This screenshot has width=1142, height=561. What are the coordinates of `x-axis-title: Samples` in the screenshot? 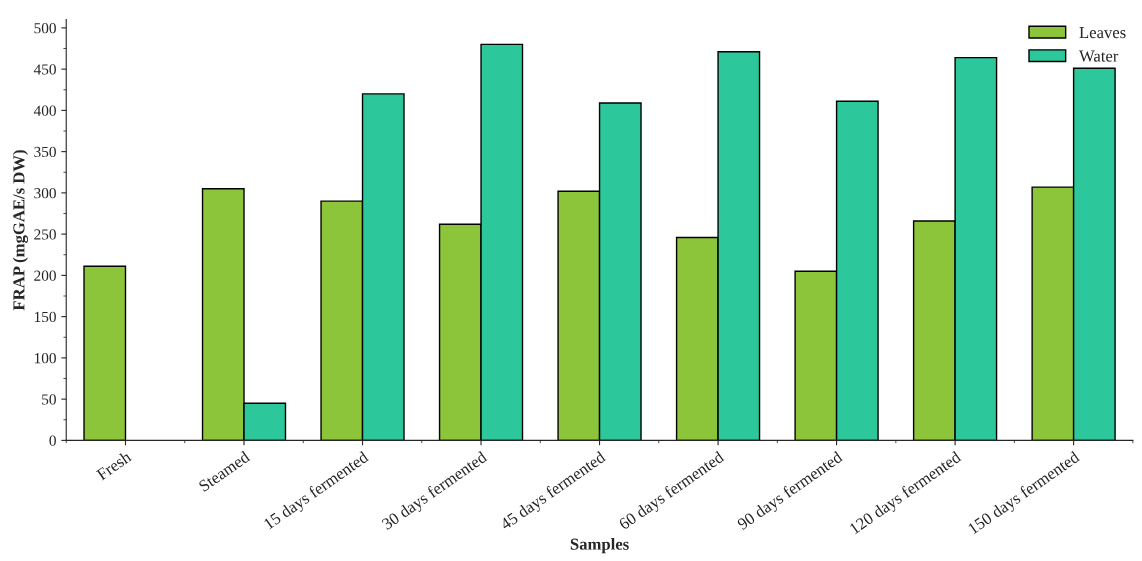 It's located at (599, 546).